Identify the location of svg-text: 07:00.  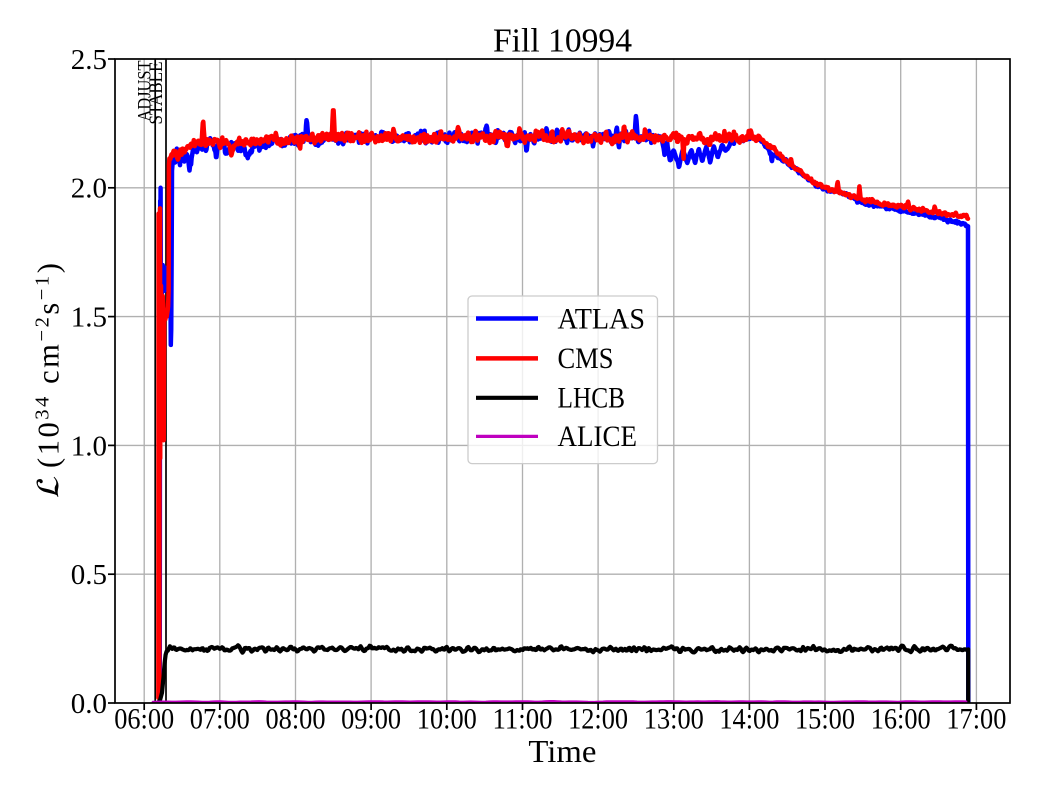
(220, 719).